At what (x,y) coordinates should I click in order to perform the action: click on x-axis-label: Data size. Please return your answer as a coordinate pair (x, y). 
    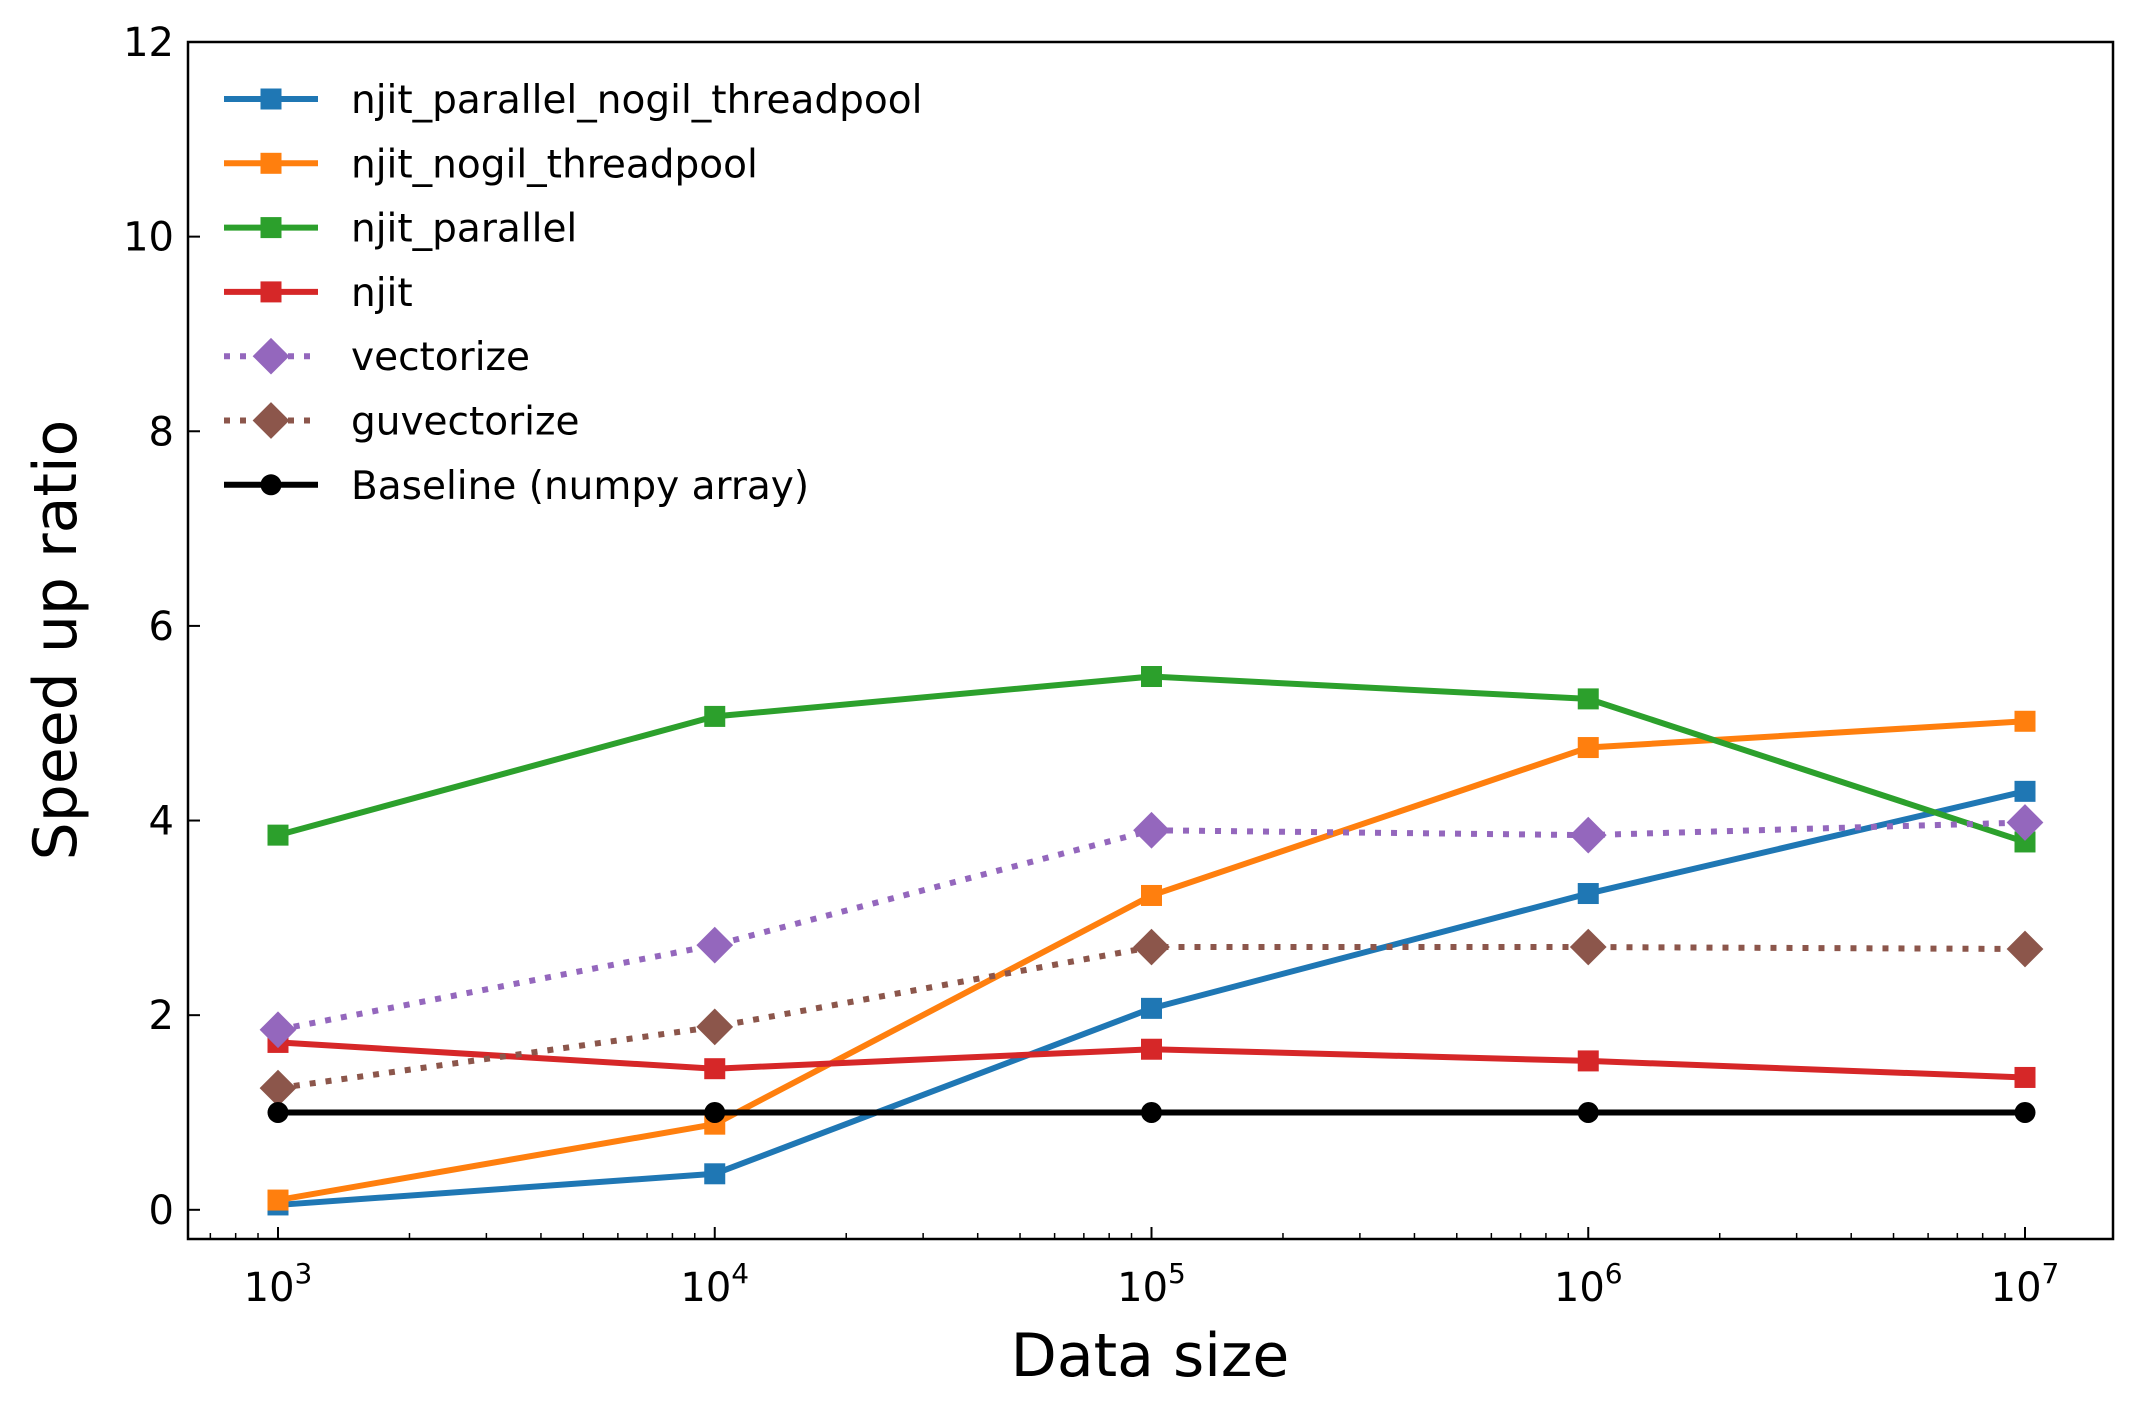
    Looking at the image, I should click on (1150, 1356).